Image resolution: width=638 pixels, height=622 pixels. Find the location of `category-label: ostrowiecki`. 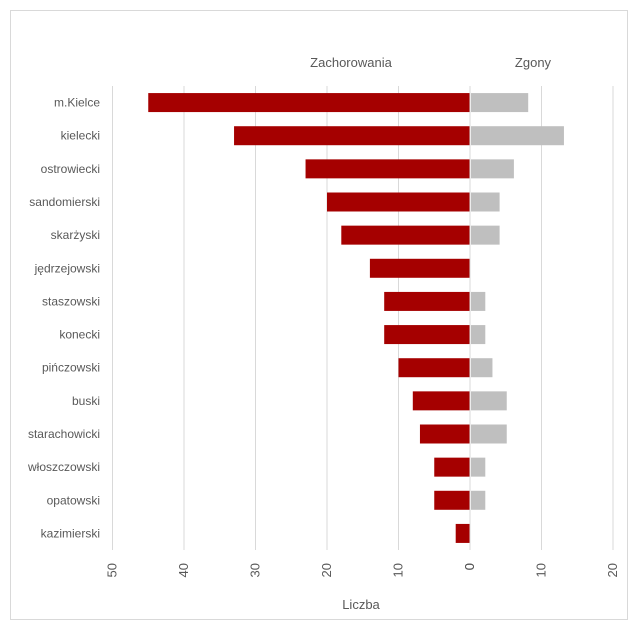

category-label: ostrowiecki is located at coordinates (70, 169).